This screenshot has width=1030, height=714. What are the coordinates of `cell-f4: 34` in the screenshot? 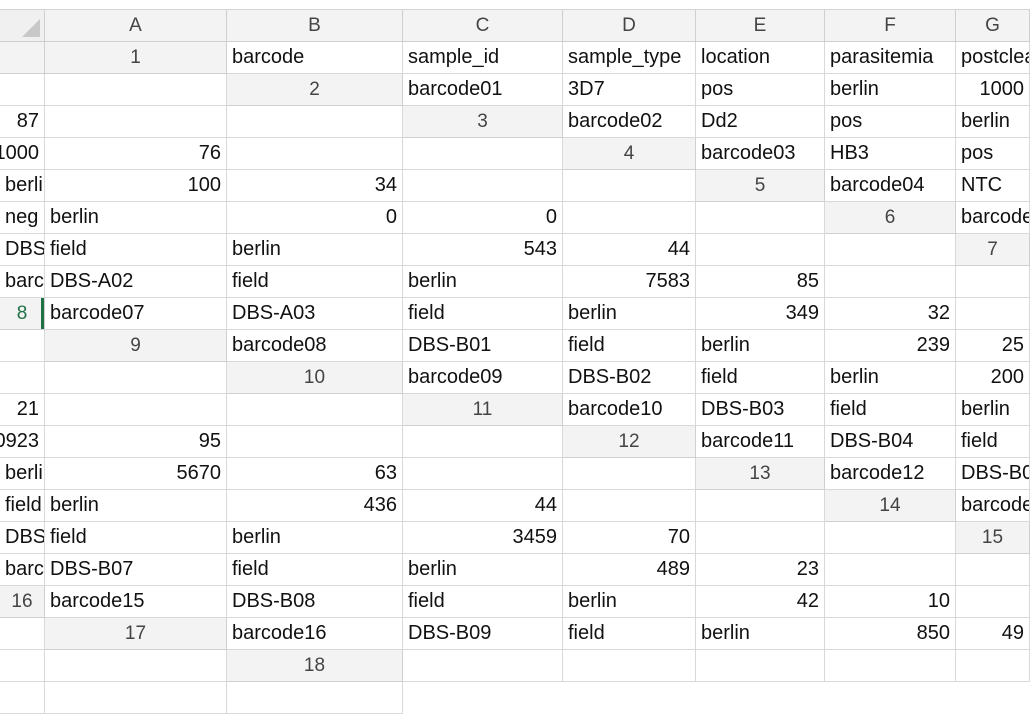 It's located at (315, 186).